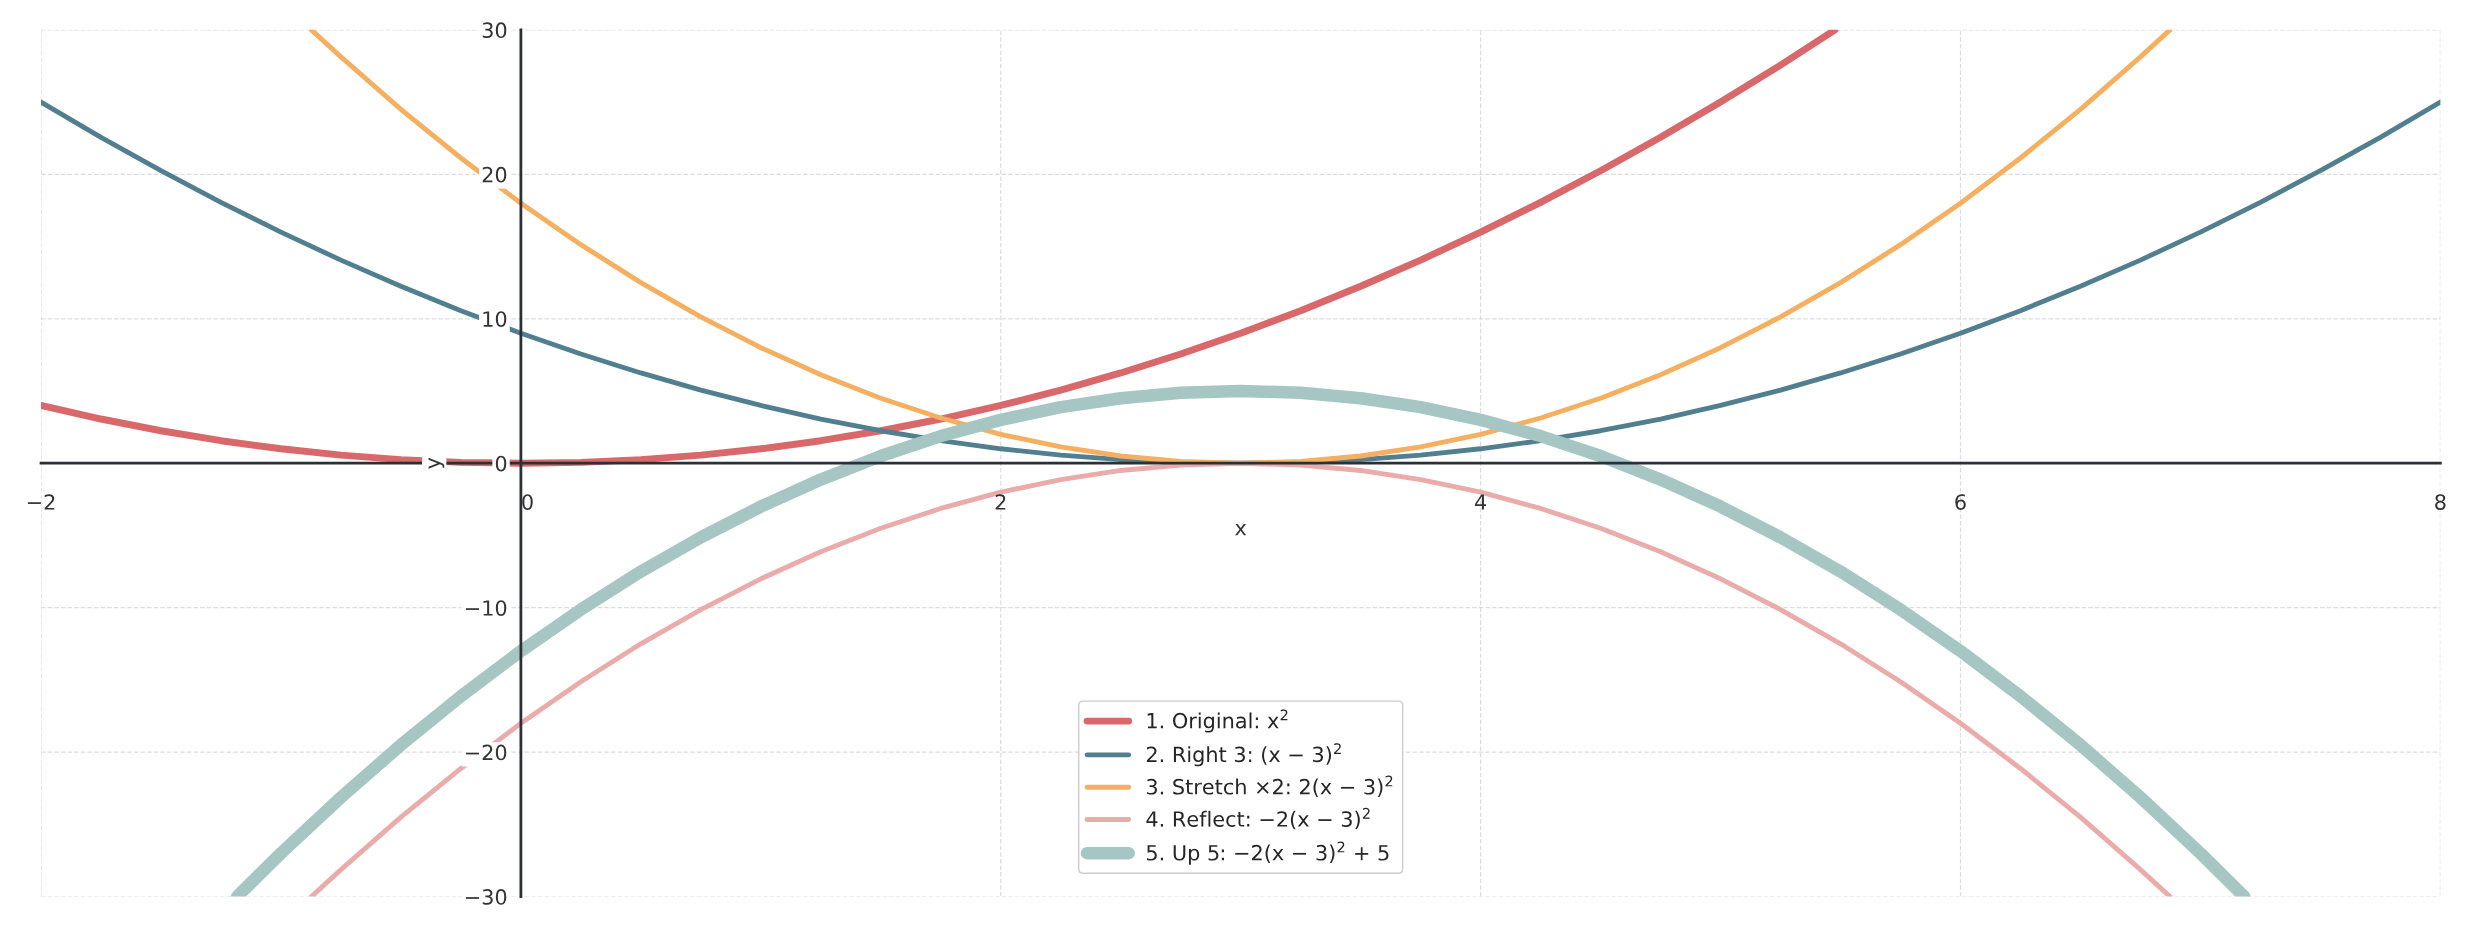  Describe the element at coordinates (495, 319) in the screenshot. I see `y-tick-label: 10` at that location.